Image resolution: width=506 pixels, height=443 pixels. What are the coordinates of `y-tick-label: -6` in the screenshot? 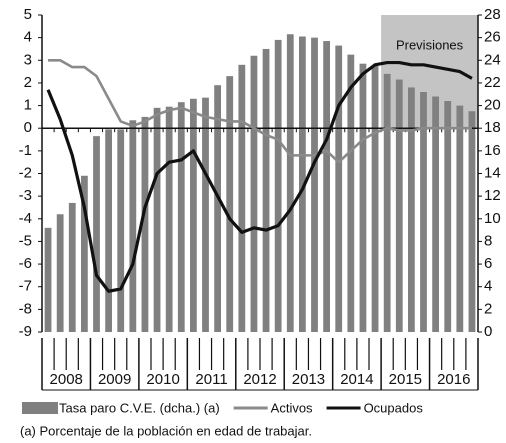 It's located at (25, 263).